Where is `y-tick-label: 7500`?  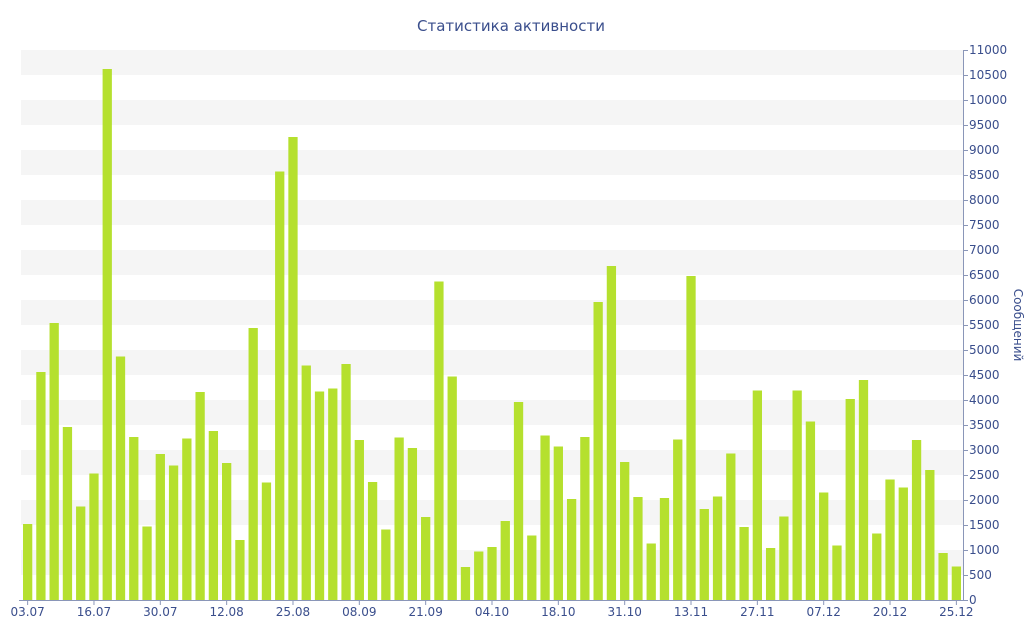
y-tick-label: 7500 is located at coordinates (984, 225).